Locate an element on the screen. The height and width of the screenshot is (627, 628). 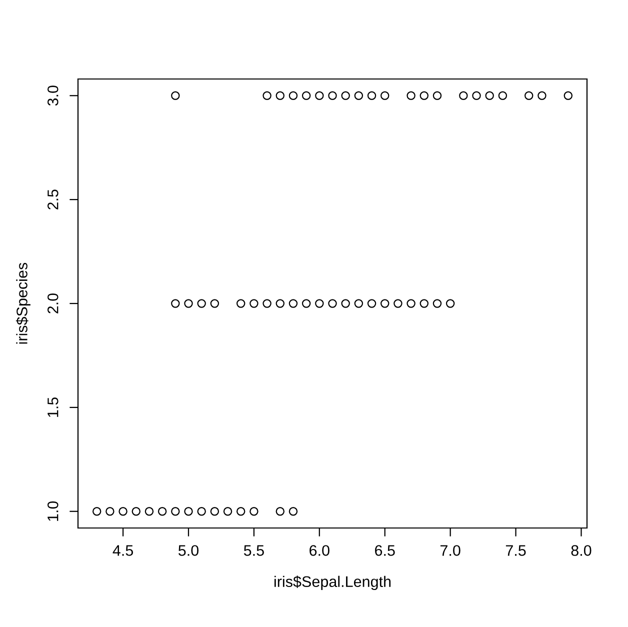
x-tick-label: 7.0 is located at coordinates (450, 550).